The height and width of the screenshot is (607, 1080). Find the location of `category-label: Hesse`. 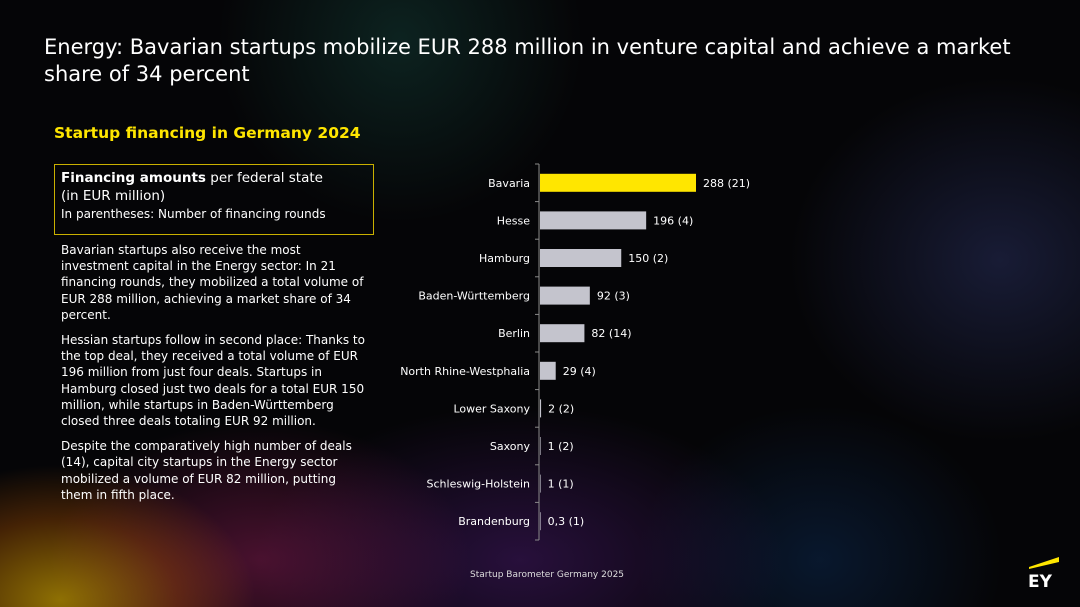

category-label: Hesse is located at coordinates (514, 220).